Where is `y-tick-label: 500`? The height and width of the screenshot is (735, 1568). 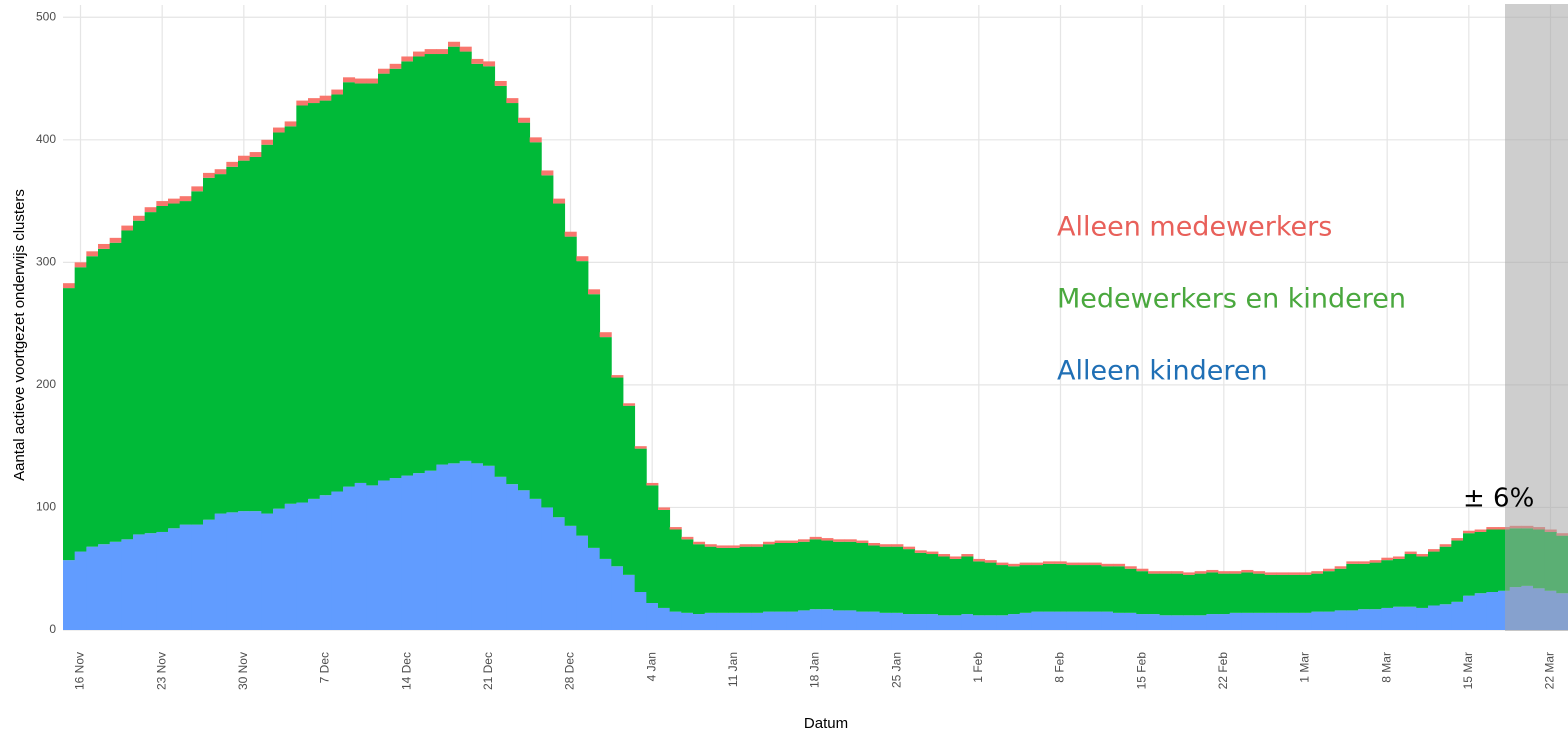
y-tick-label: 500 is located at coordinates (46, 16).